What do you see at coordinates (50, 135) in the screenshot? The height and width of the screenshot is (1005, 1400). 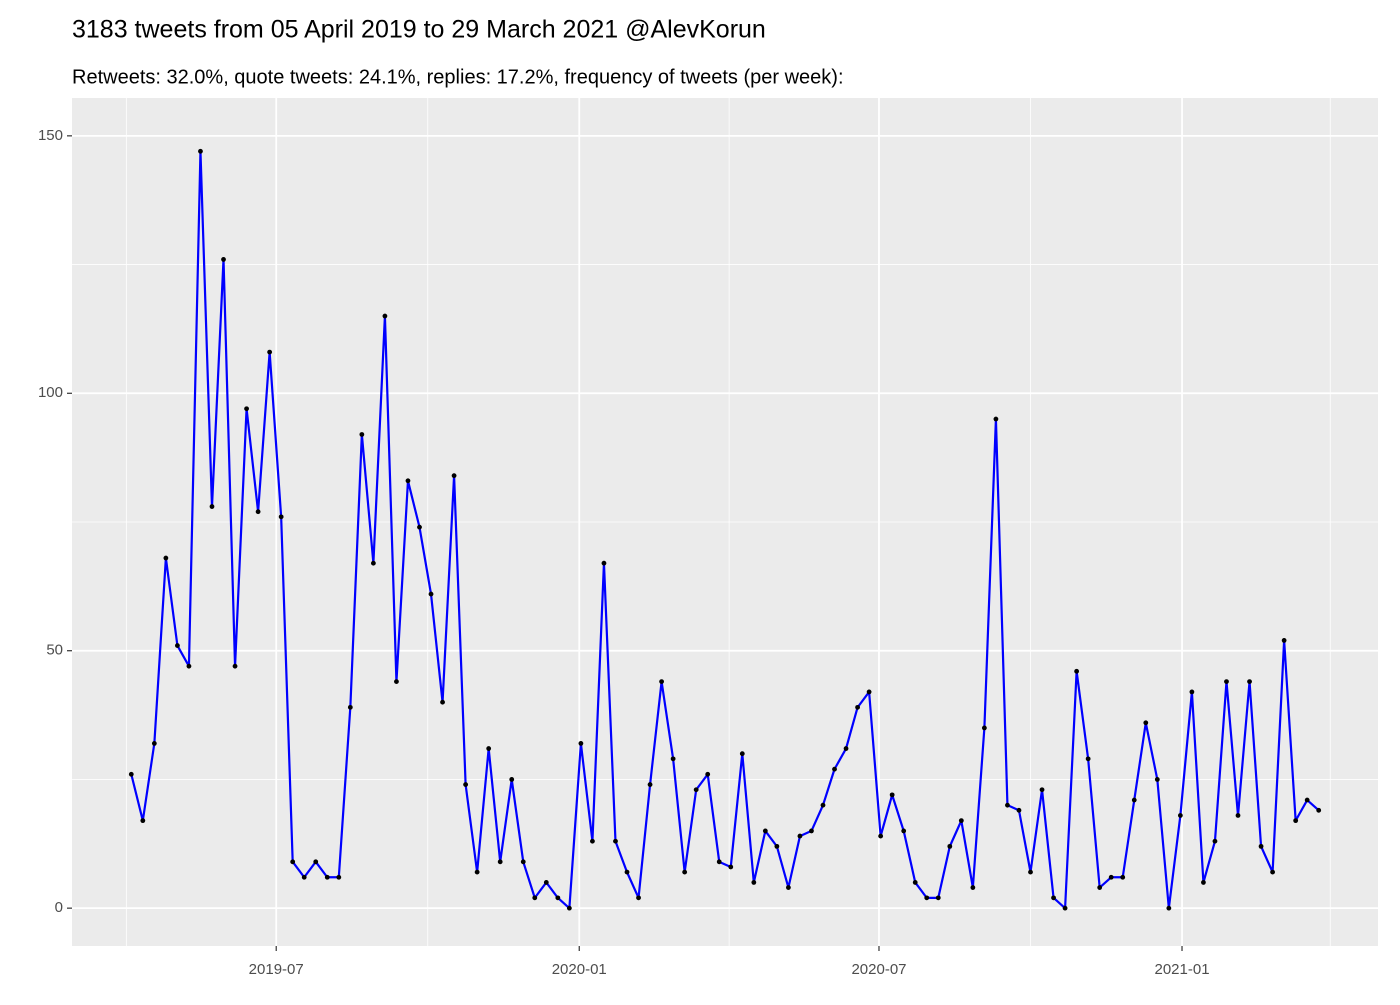 I see `y-tick-label: 150` at bounding box center [50, 135].